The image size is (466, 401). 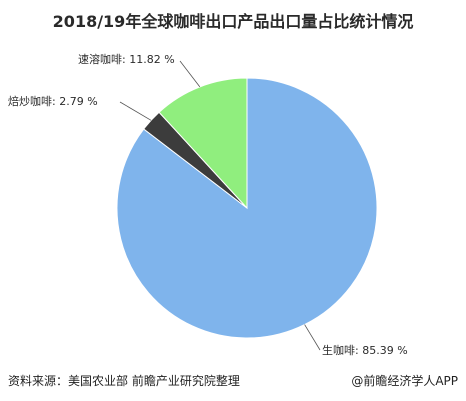 What do you see at coordinates (124, 381) in the screenshot?
I see `data-source-note: 资料来源：美国农业部 前瞻产业研究院整理` at bounding box center [124, 381].